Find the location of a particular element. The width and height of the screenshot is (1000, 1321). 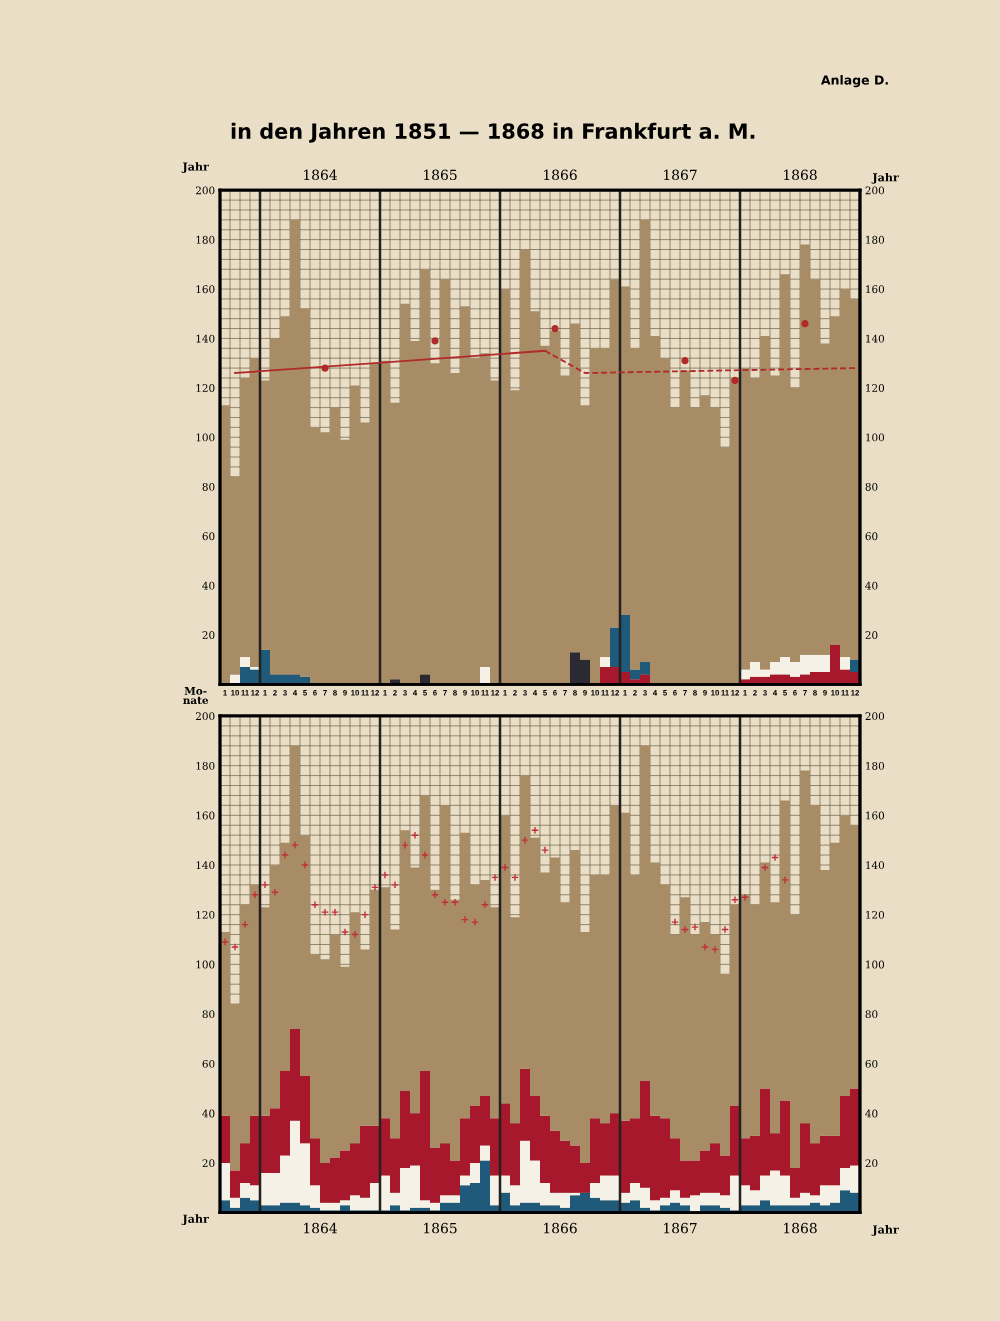

x-axis-title: Mo- nate is located at coordinates (196, 696).